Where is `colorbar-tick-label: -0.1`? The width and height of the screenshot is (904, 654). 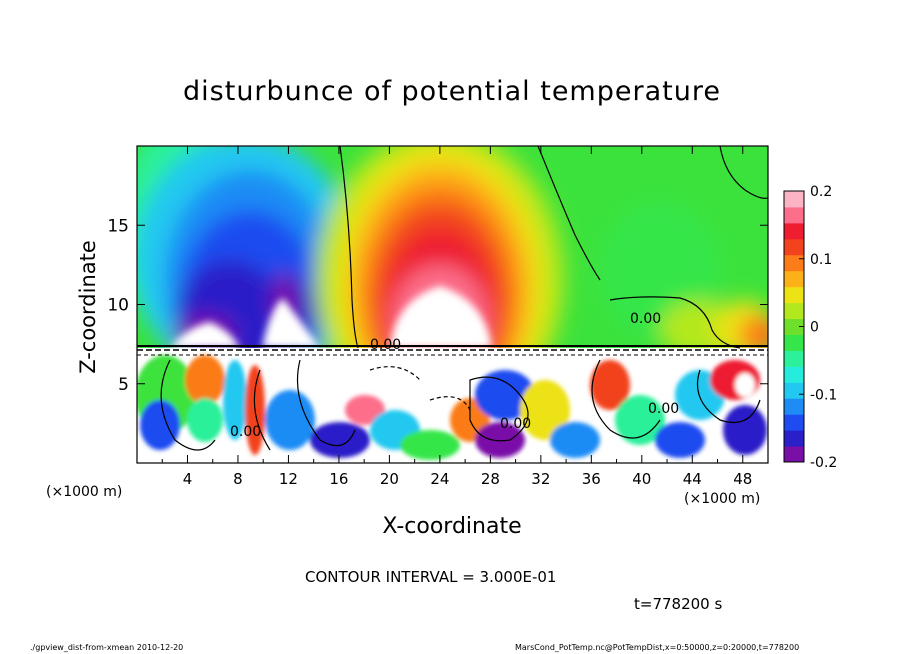
colorbar-tick-label: -0.1 is located at coordinates (823, 395).